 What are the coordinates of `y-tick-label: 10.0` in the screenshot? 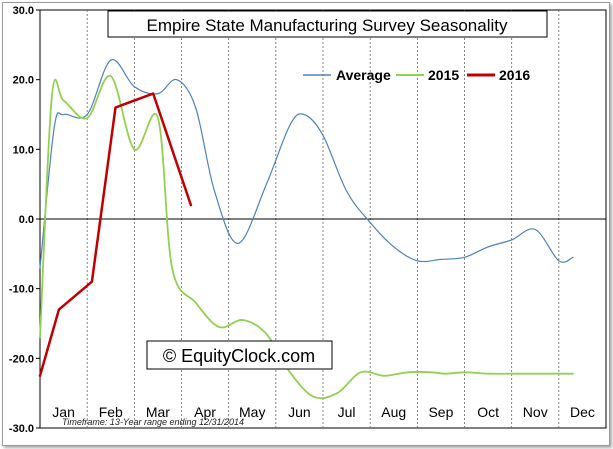 It's located at (23, 150).